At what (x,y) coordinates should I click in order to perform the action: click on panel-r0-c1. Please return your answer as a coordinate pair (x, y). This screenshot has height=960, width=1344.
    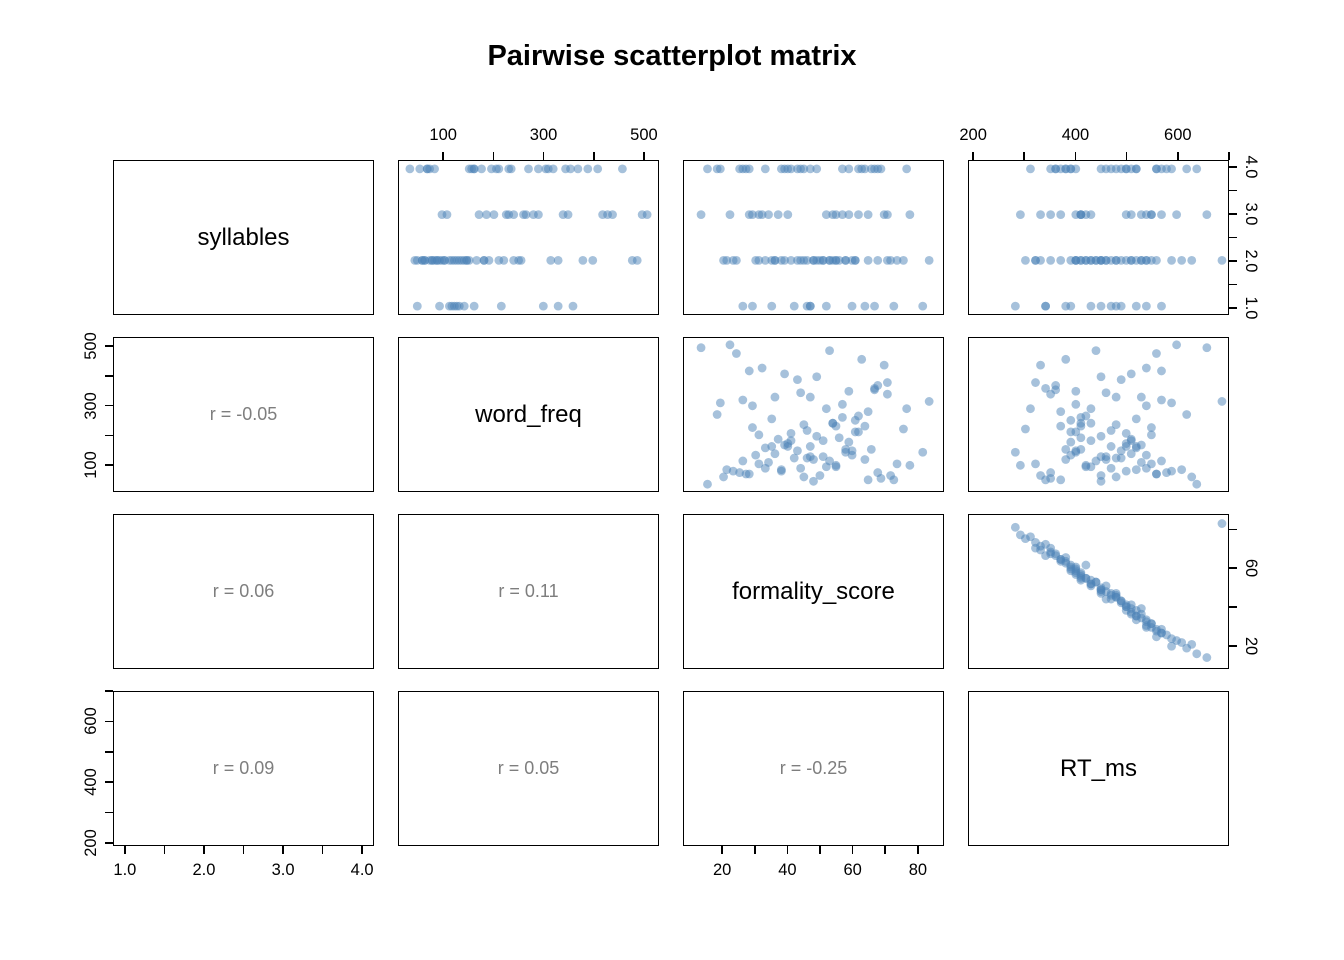
    Looking at the image, I should click on (528, 237).